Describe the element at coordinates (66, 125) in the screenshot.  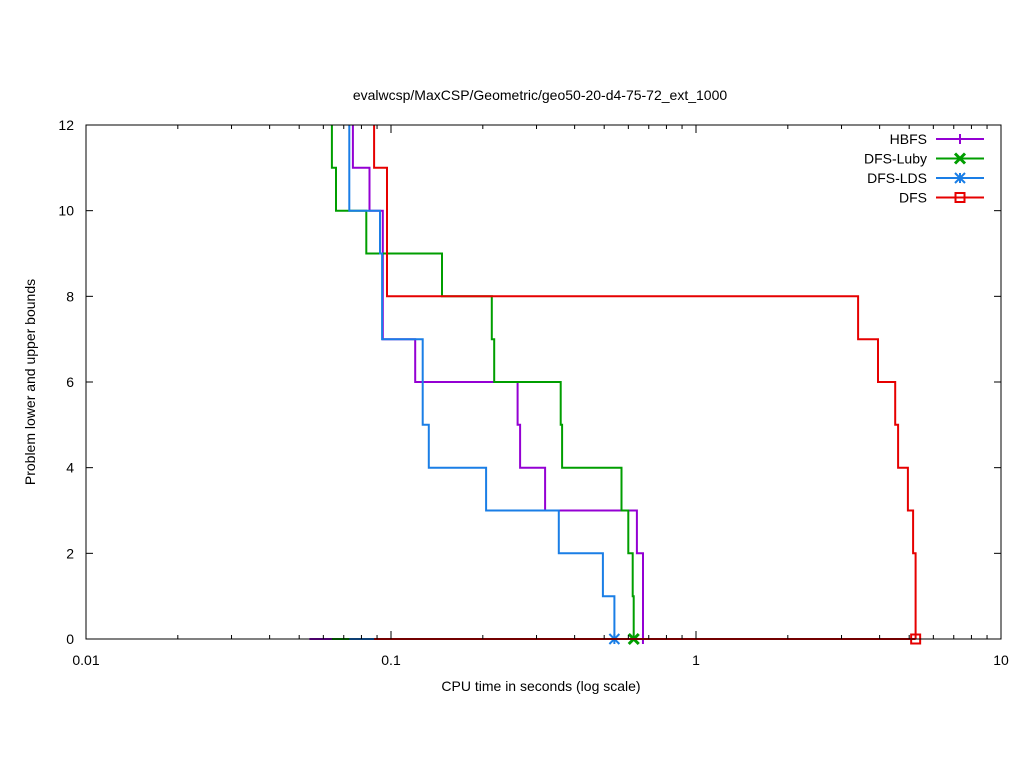
I see `y-tick-label: 12` at that location.